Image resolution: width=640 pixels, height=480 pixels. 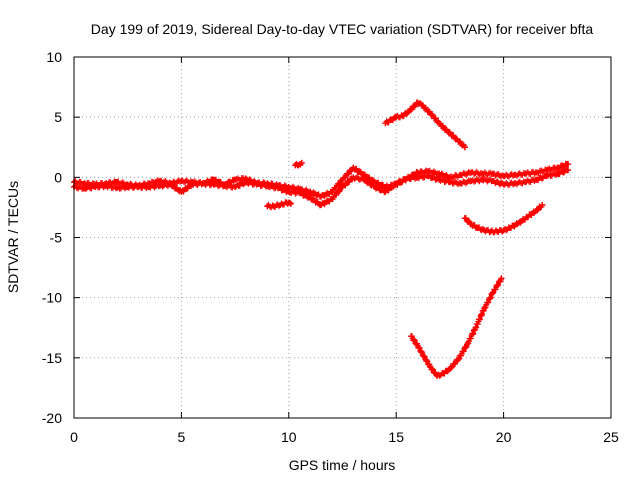 What do you see at coordinates (182, 437) in the screenshot?
I see `x-tick-label: 5` at bounding box center [182, 437].